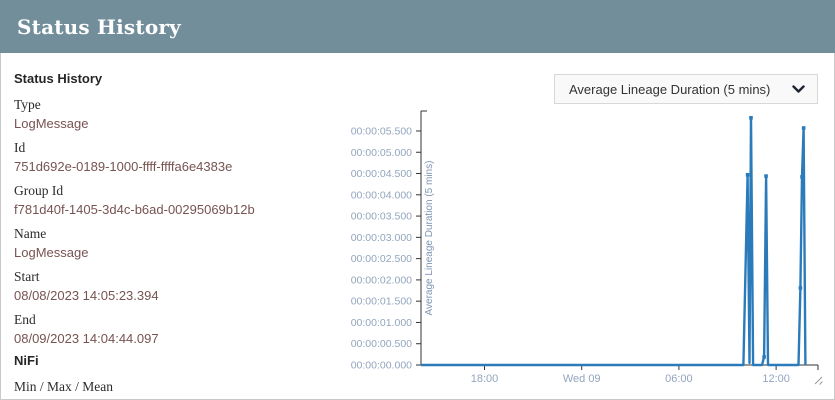 The width and height of the screenshot is (835, 400). What do you see at coordinates (381, 238) in the screenshot?
I see `y-axis-tick-label: 00:00:03.000` at bounding box center [381, 238].